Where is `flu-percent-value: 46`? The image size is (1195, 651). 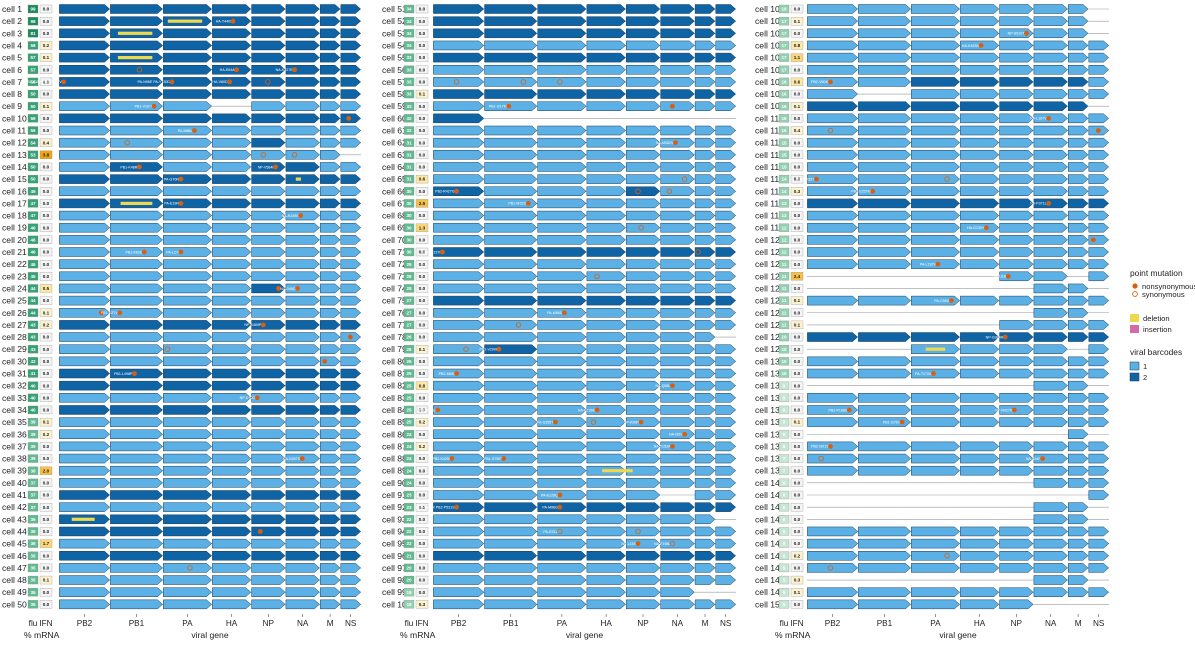
flu-percent-value: 46 is located at coordinates (33, 264).